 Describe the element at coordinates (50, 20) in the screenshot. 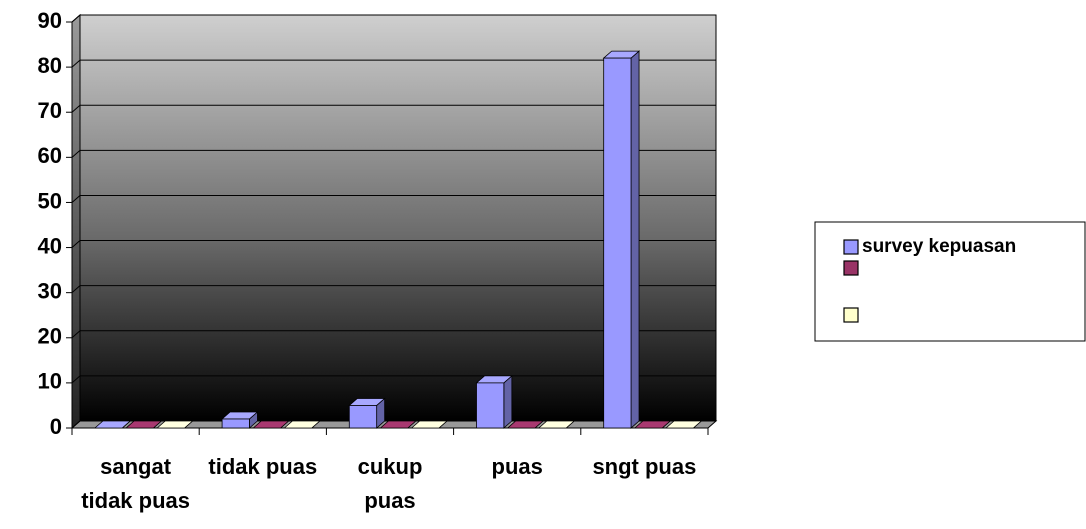

I see `y-tick-label: 90` at that location.